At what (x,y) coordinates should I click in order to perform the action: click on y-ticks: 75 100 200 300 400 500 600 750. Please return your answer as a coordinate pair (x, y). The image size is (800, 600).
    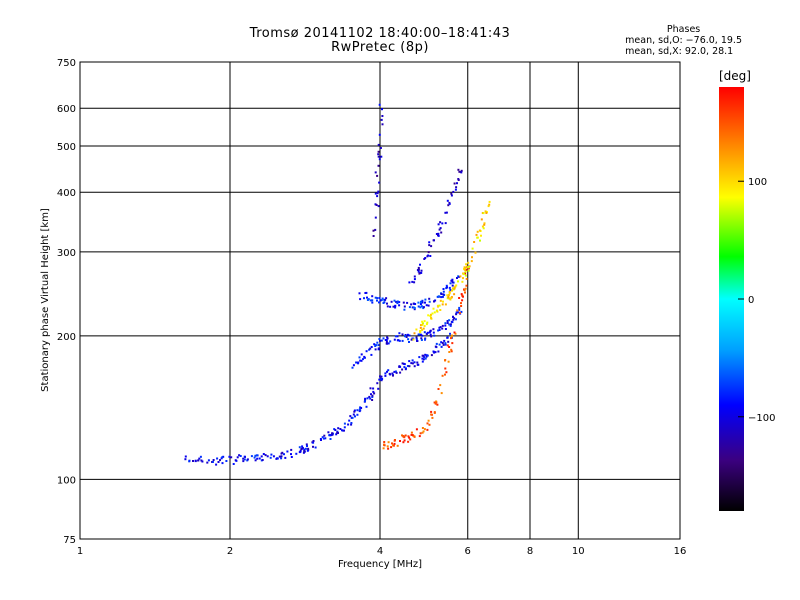
    Looking at the image, I should click on (66, 302).